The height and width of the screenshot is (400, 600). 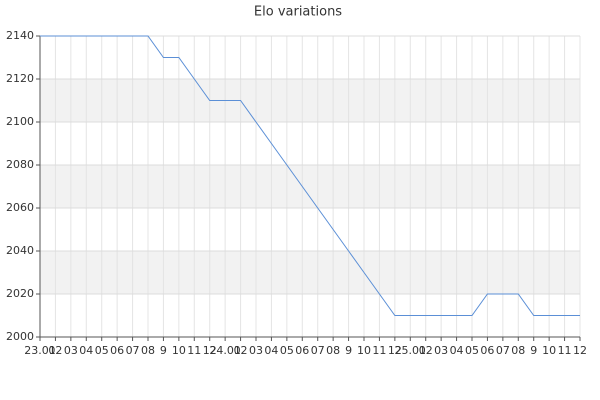 What do you see at coordinates (225, 350) in the screenshot?
I see `x-tick-label: 24.01` at bounding box center [225, 350].